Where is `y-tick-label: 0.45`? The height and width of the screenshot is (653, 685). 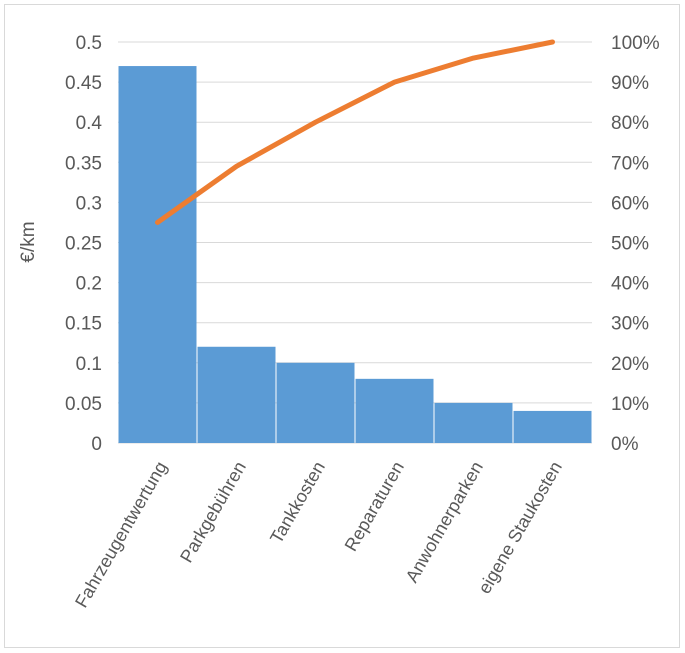 y-tick-label: 0.45 is located at coordinates (83, 83).